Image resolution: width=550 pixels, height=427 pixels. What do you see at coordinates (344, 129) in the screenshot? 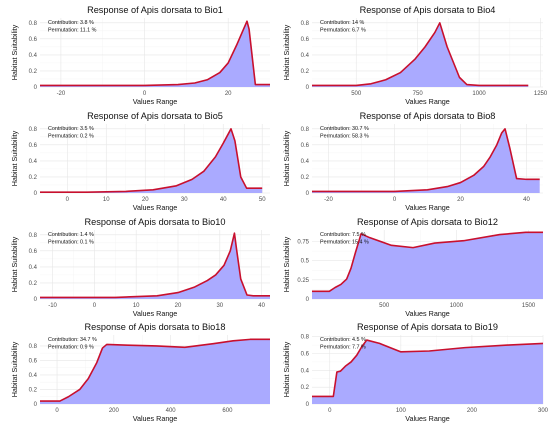
I see `contribution-label: Contribution: 30.7 %` at bounding box center [344, 129].